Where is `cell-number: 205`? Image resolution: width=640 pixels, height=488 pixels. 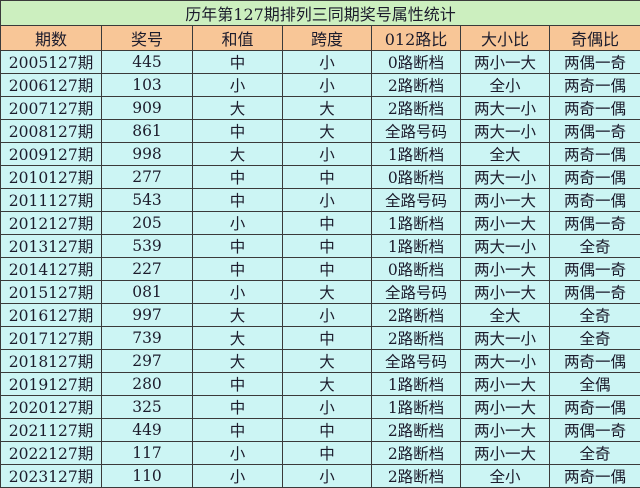 cell-number: 205 is located at coordinates (147, 223).